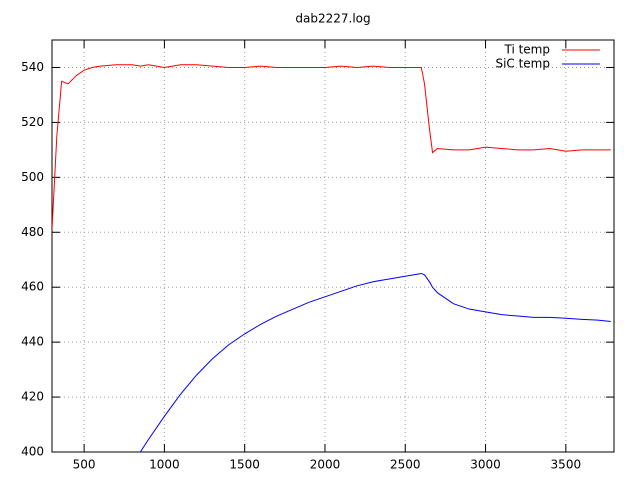  Describe the element at coordinates (522, 64) in the screenshot. I see `legend-label: SiC temp` at that location.